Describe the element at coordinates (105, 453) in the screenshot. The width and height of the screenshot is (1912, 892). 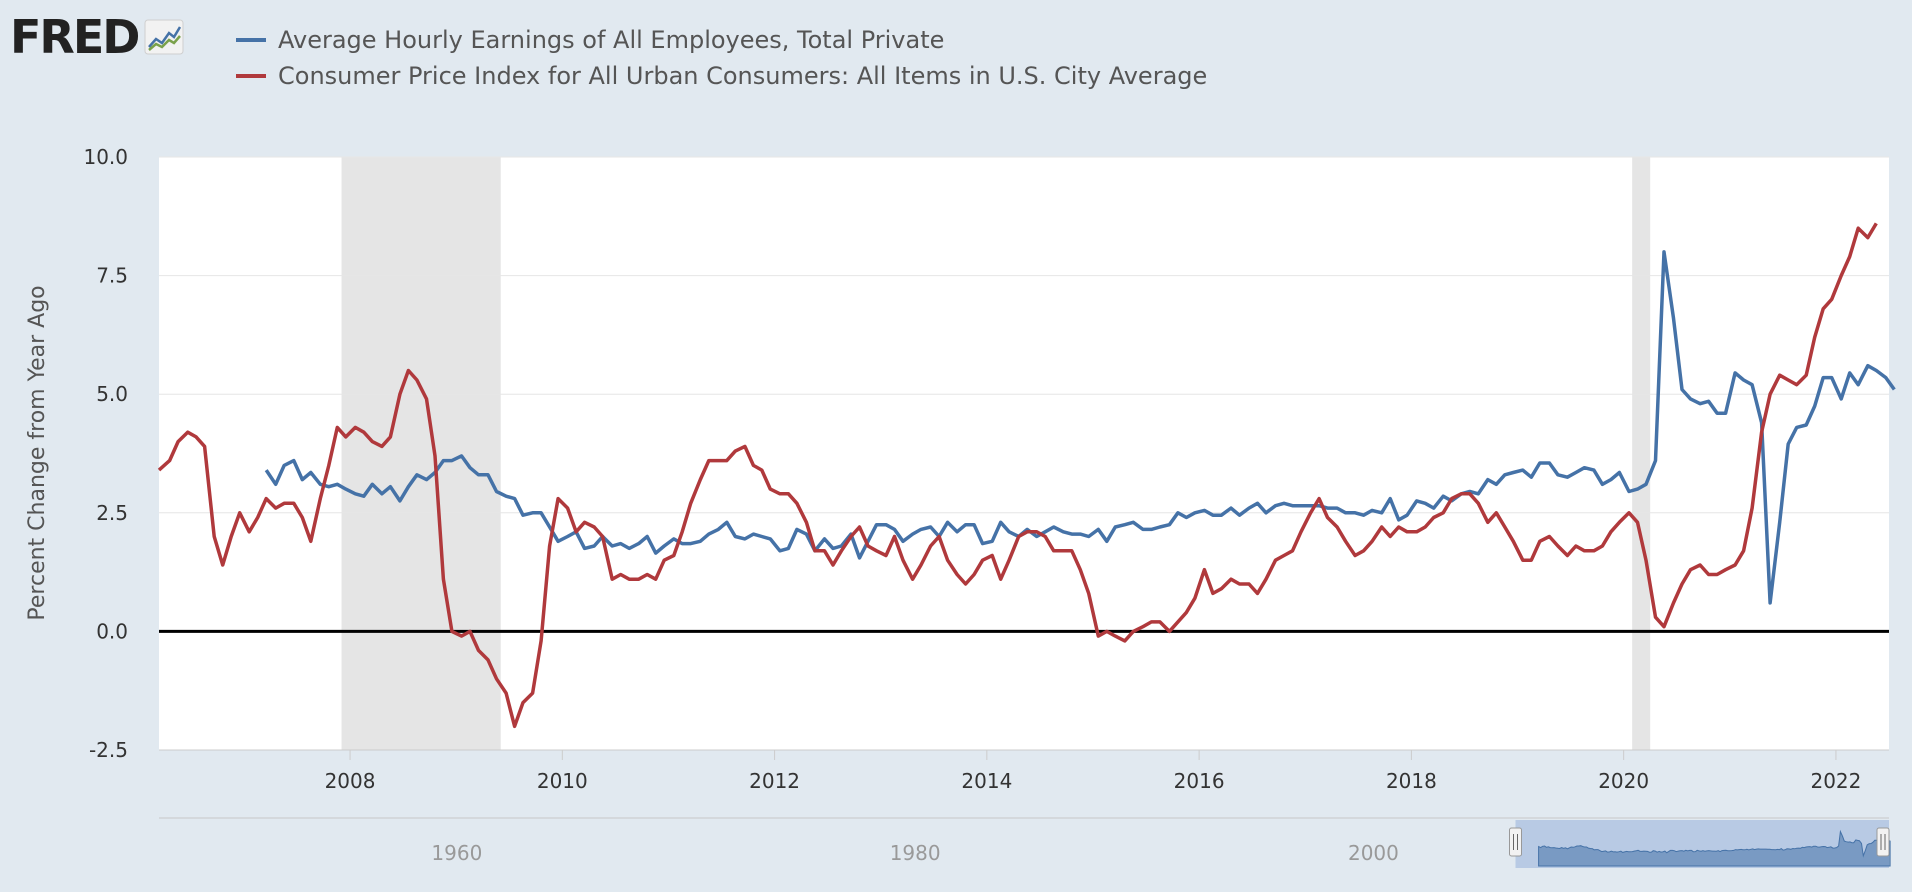
I see `y-tick-labels: 10.0 7.5 5.0 2.5 0.0 -2.5` at that location.